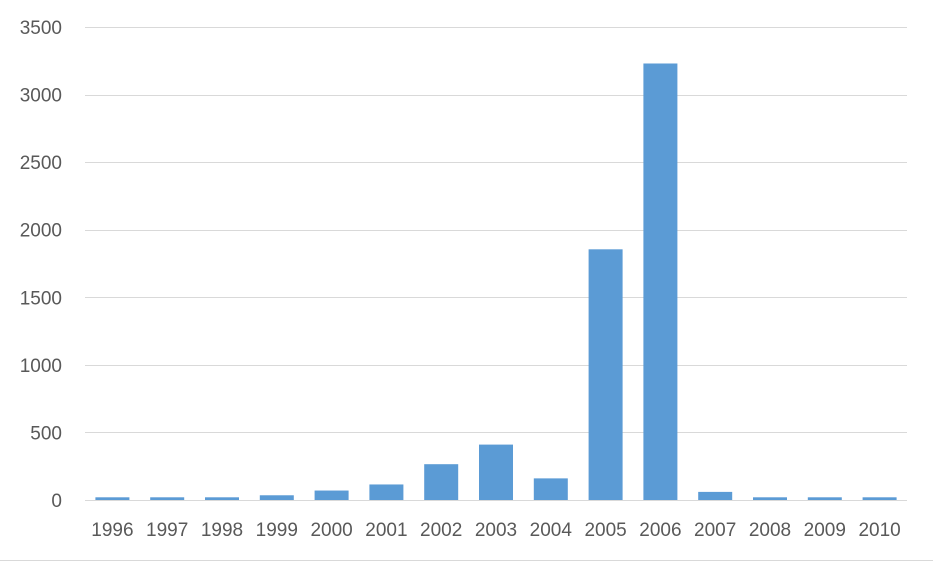  Describe the element at coordinates (41, 28) in the screenshot. I see `y-tick-label: 3500` at that location.